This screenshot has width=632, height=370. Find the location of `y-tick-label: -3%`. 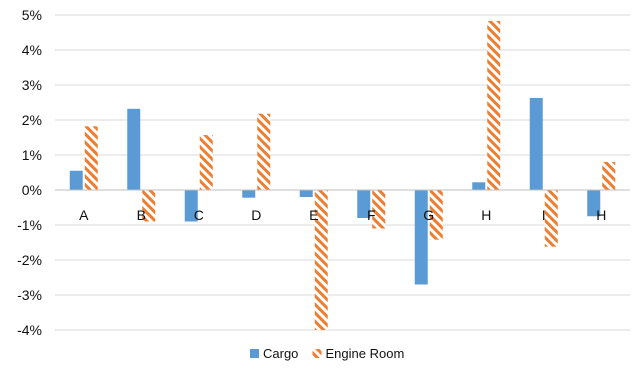

y-tick-label: -3% is located at coordinates (29, 295).